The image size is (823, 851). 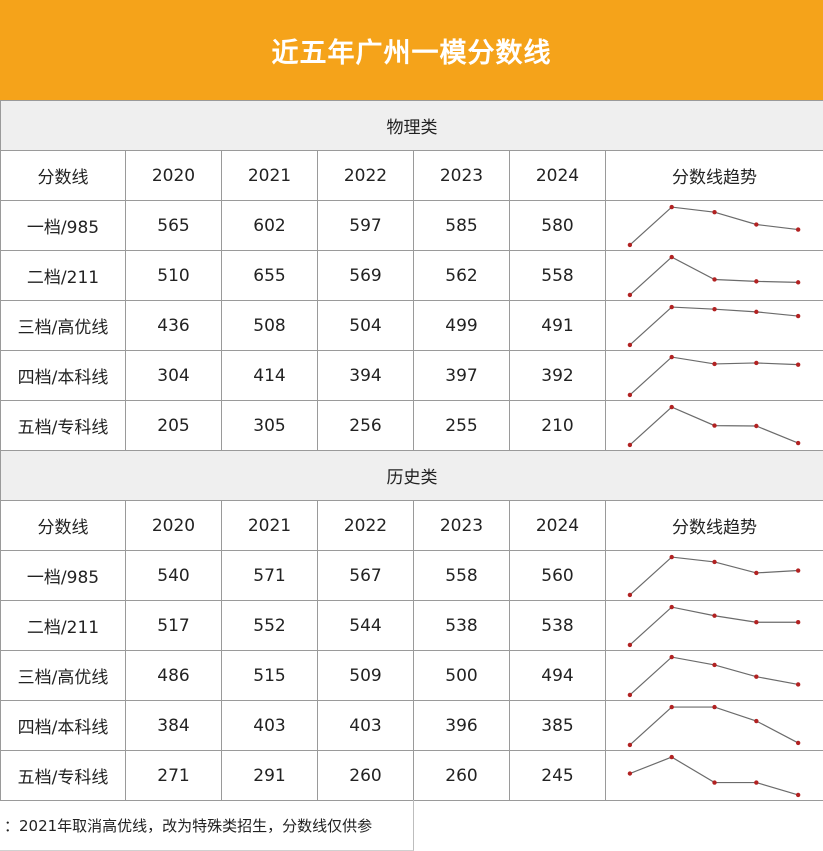 What do you see at coordinates (269, 425) in the screenshot?
I see `score-cell: 305` at bounding box center [269, 425].